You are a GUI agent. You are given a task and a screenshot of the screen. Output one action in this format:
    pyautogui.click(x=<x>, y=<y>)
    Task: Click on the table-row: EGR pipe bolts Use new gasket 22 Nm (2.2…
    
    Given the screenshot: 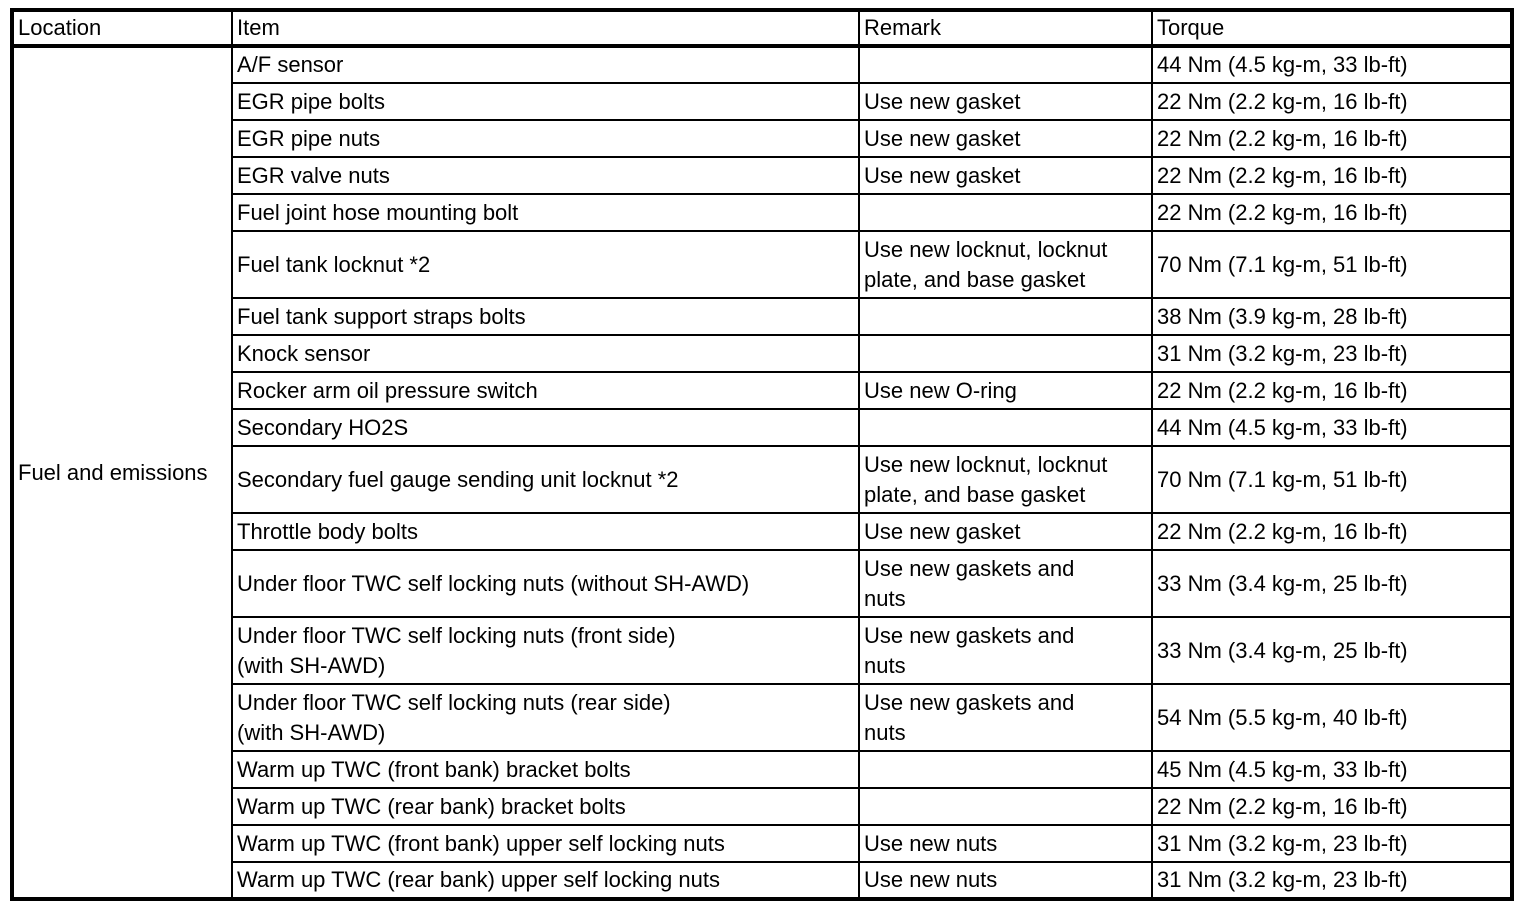 What is the action you would take?
    pyautogui.click(x=762, y=101)
    